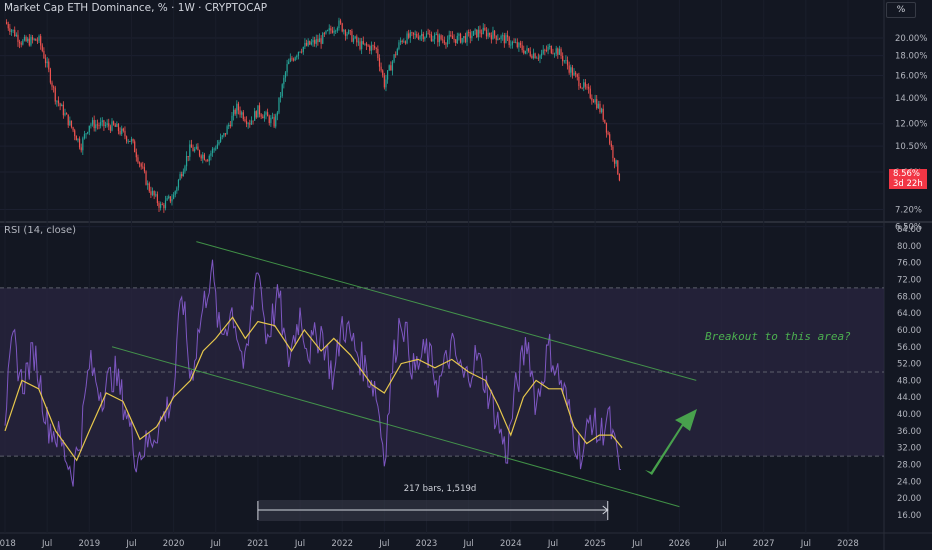 Image resolution: width=932 pixels, height=550 pixels. I want to click on time-tick-label: 2020, so click(174, 544).